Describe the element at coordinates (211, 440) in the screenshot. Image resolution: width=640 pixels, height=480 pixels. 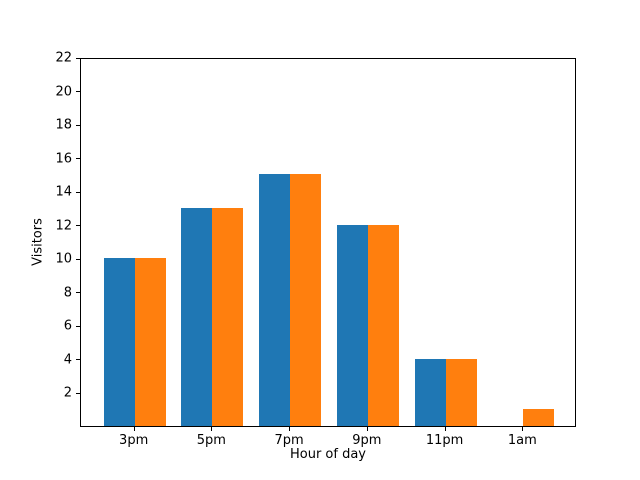
I see `x-tick-label: 5pm` at that location.